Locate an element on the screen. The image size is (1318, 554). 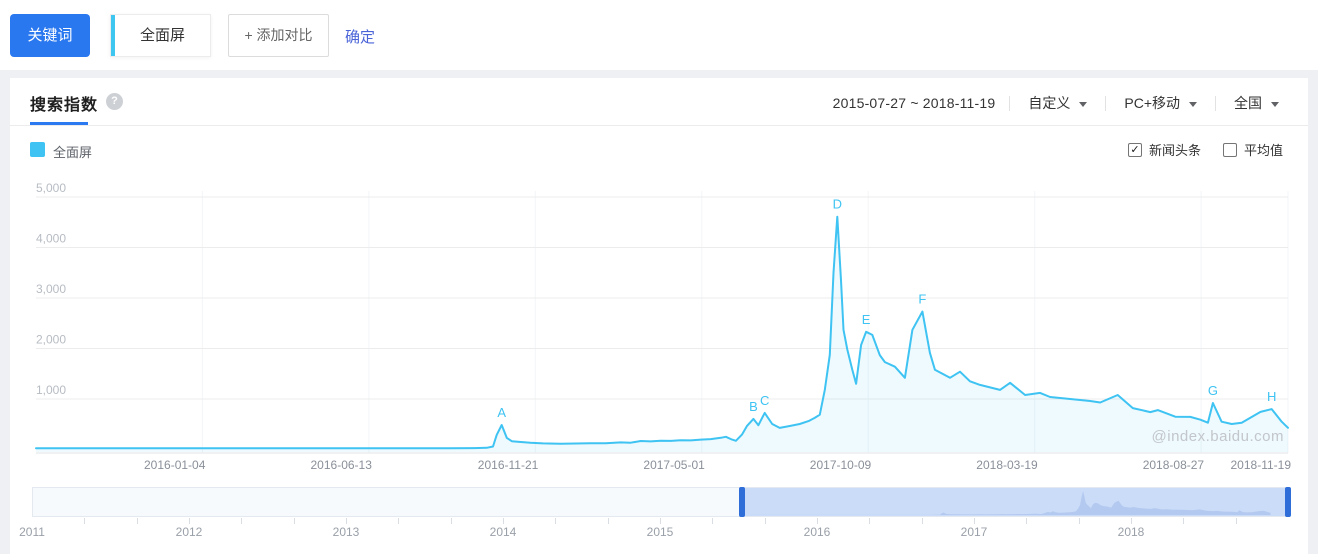
news-marker-B: B is located at coordinates (753, 406).